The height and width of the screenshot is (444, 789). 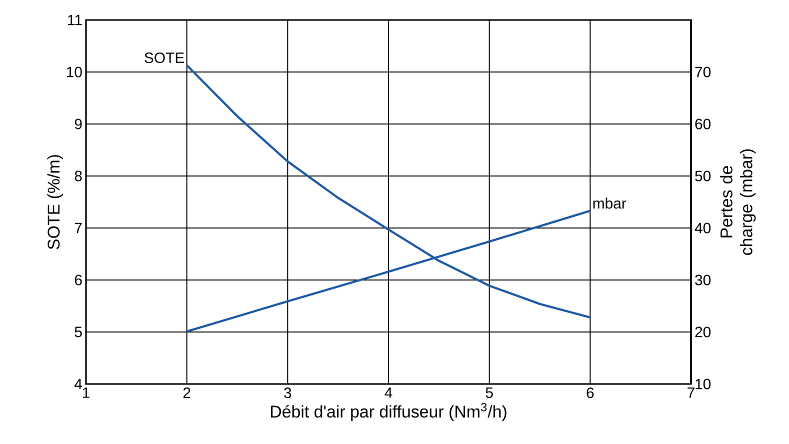 I want to click on y2-axis-title: Pertes de charge (mbar), so click(x=738, y=202).